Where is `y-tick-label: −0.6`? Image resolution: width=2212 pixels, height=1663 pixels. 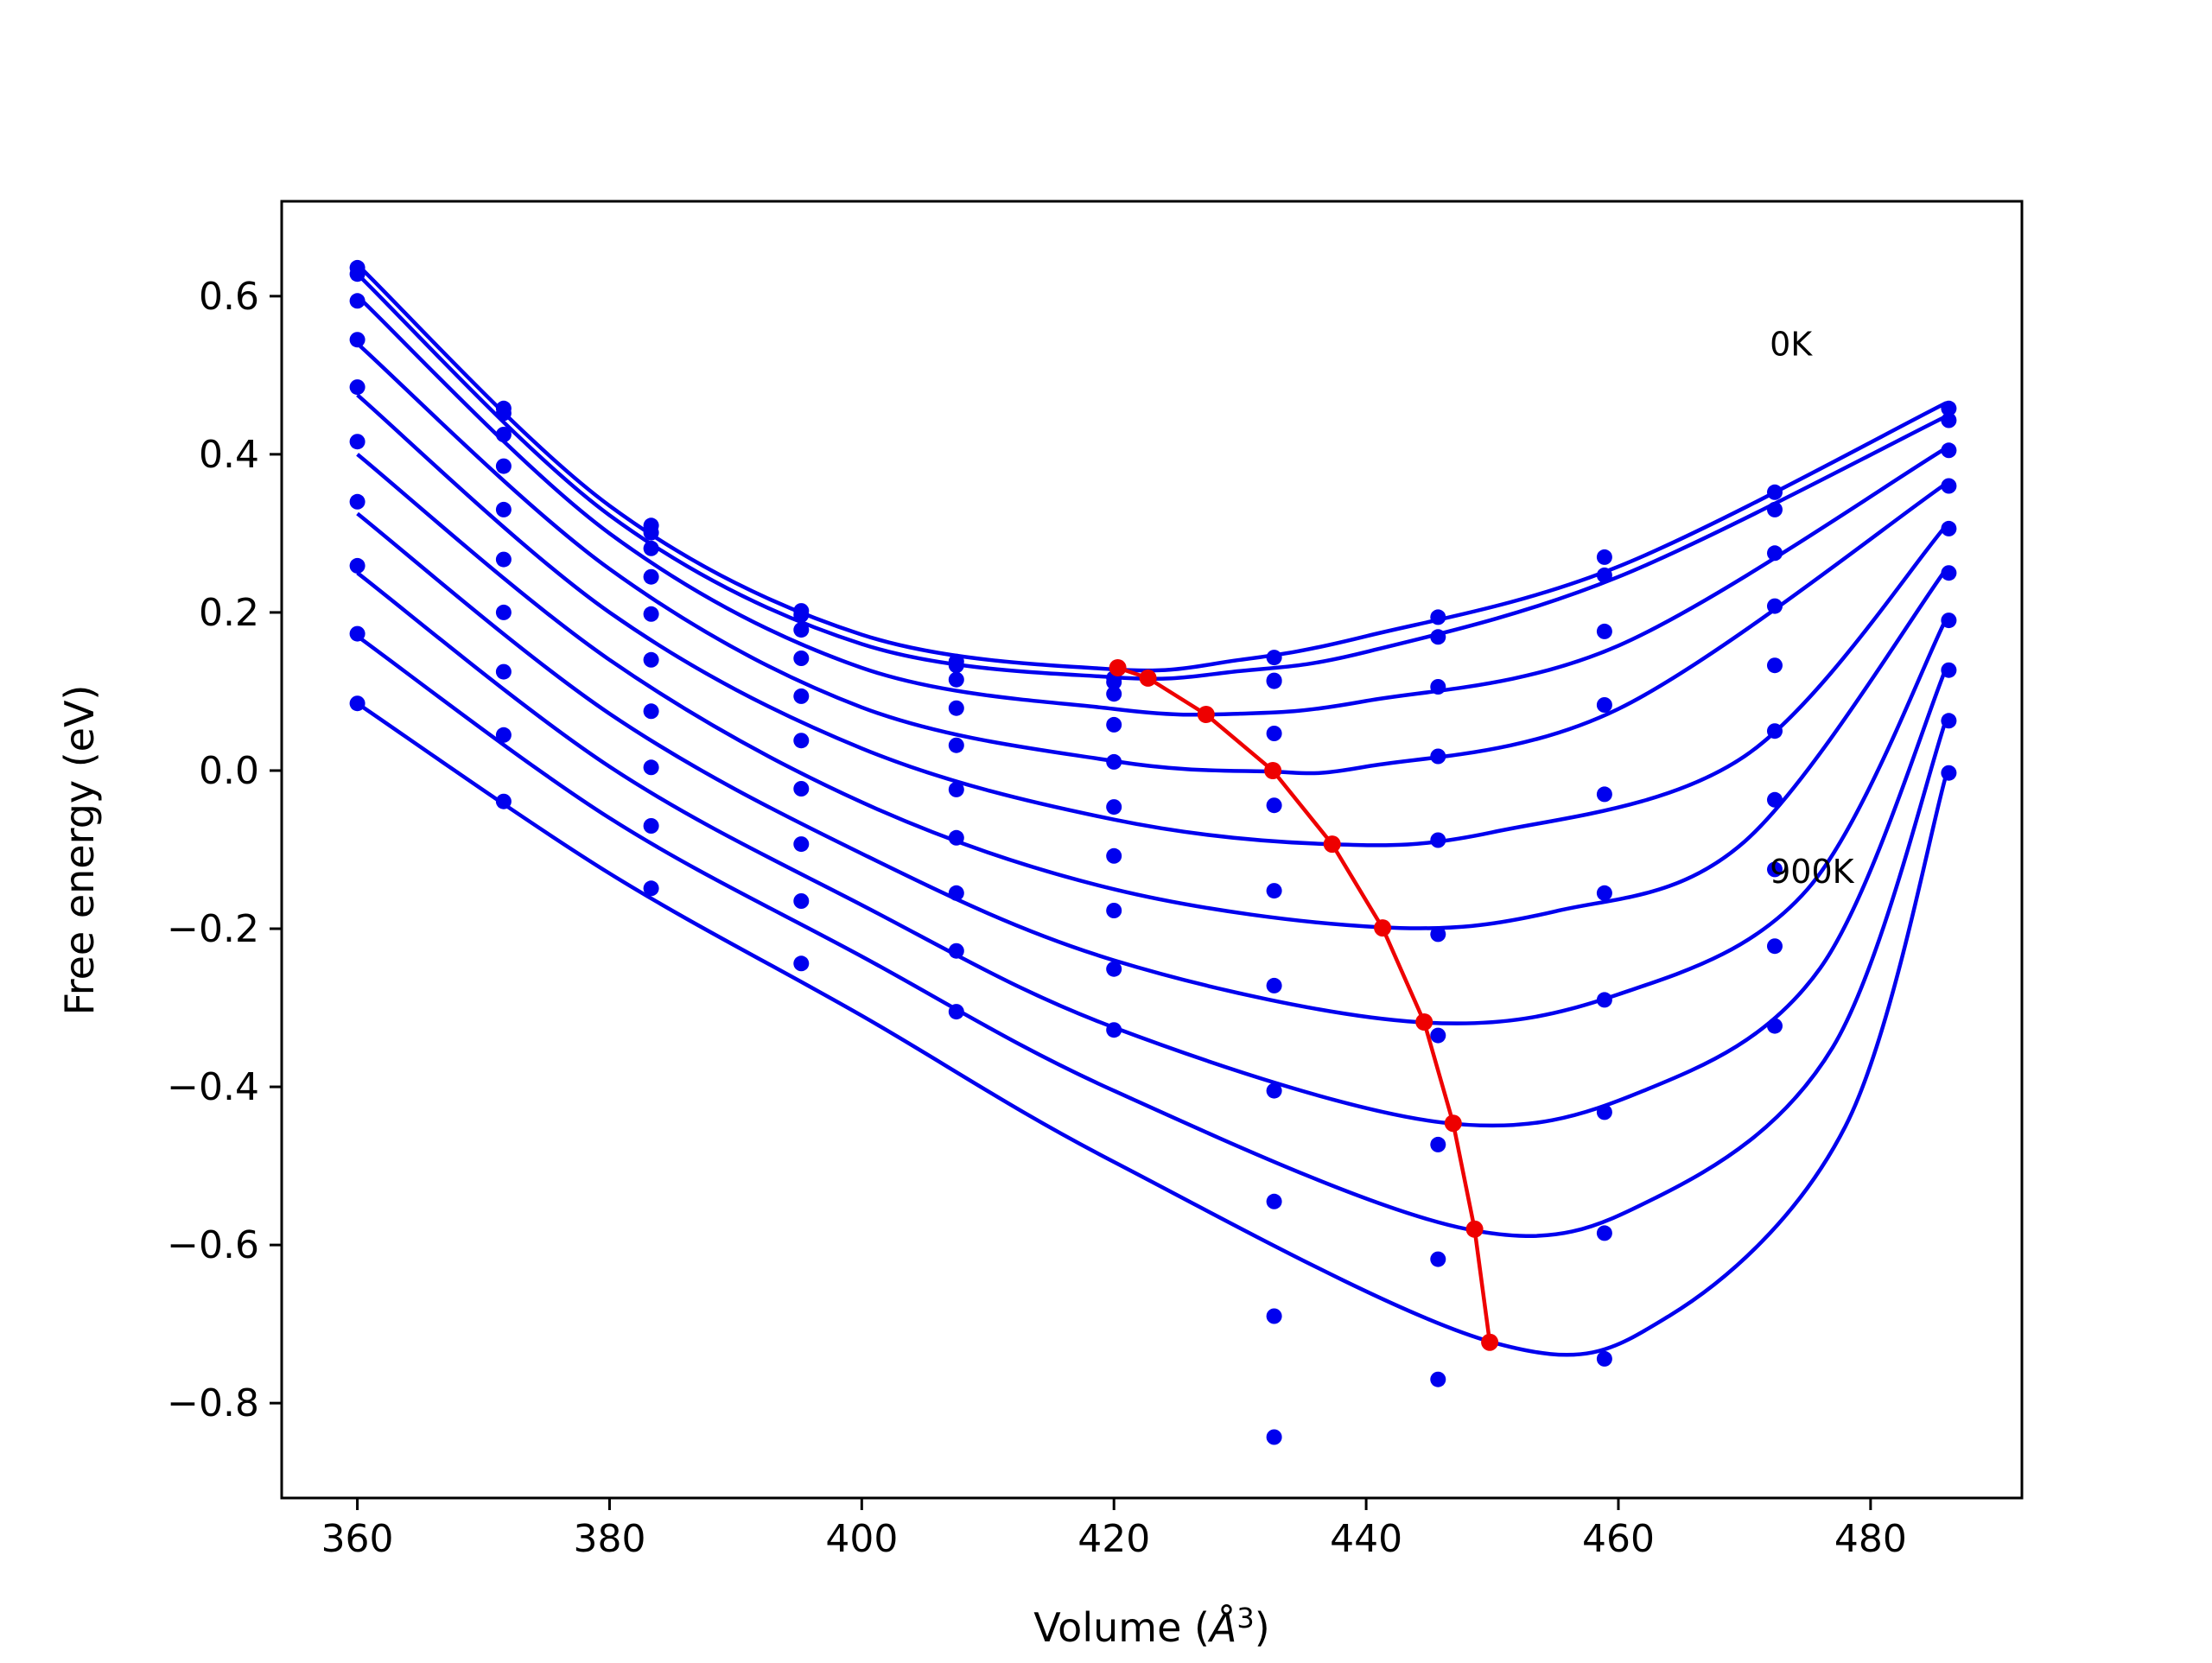 y-tick-label: −0.6 is located at coordinates (213, 1245).